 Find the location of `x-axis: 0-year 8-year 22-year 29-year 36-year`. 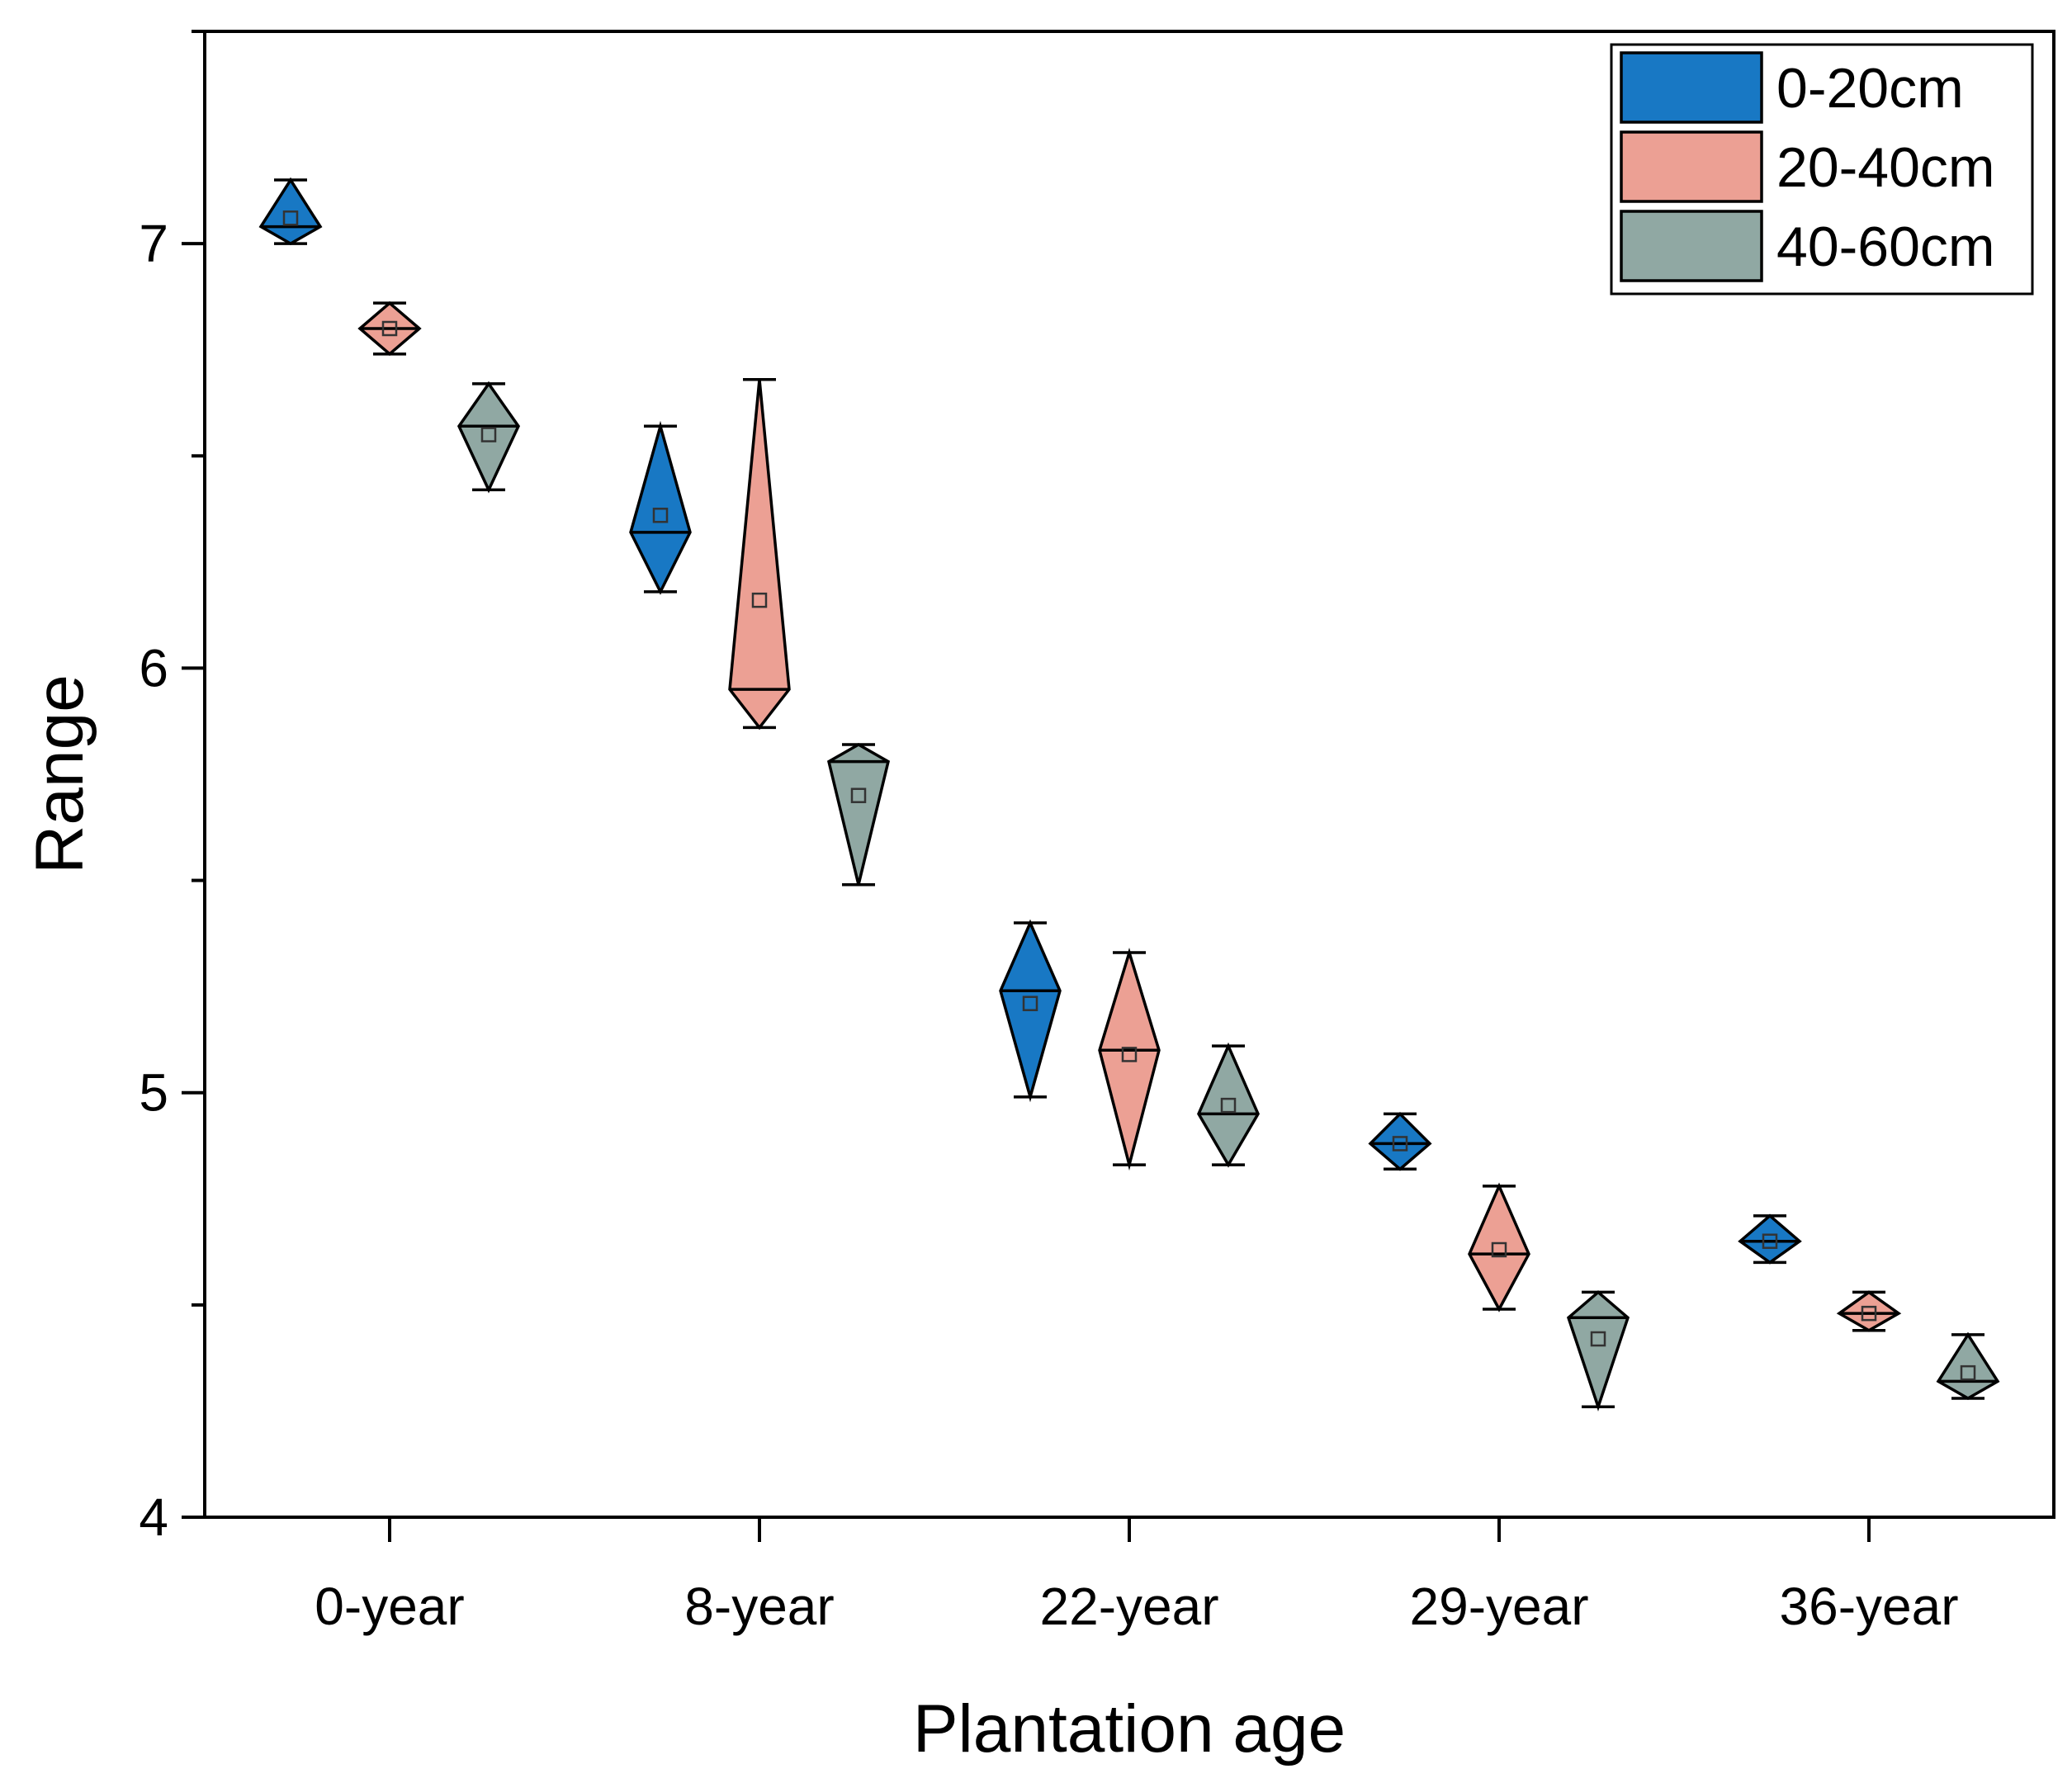

x-axis: 0-year 8-year 22-year 29-year 36-year is located at coordinates (1137, 1577).